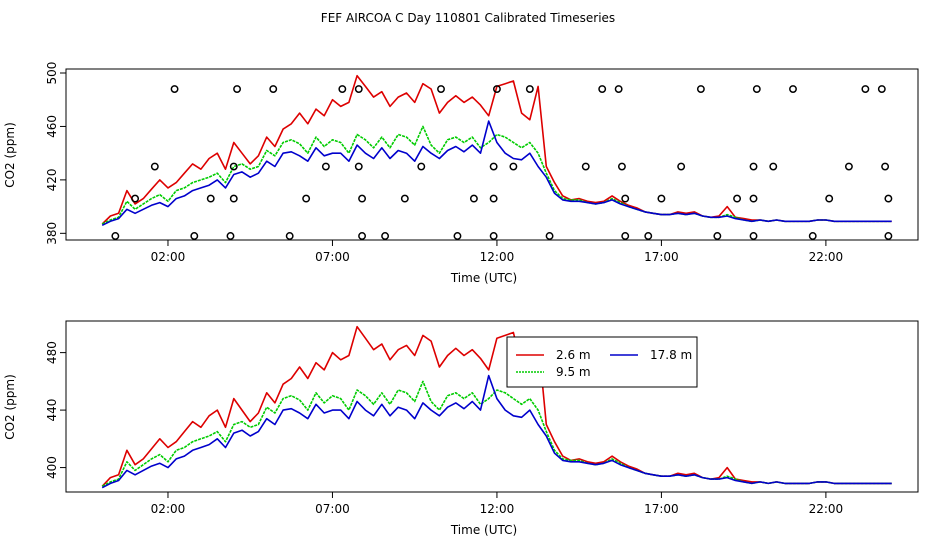 Image resolution: width=936 pixels, height=540 pixels. What do you see at coordinates (52, 352) in the screenshot?
I see `y-tick-label: 480` at bounding box center [52, 352].